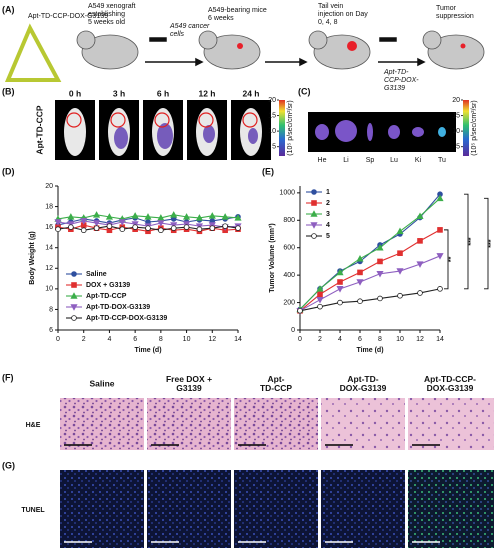  I want to click on imaging-frames, so click(262, 130).